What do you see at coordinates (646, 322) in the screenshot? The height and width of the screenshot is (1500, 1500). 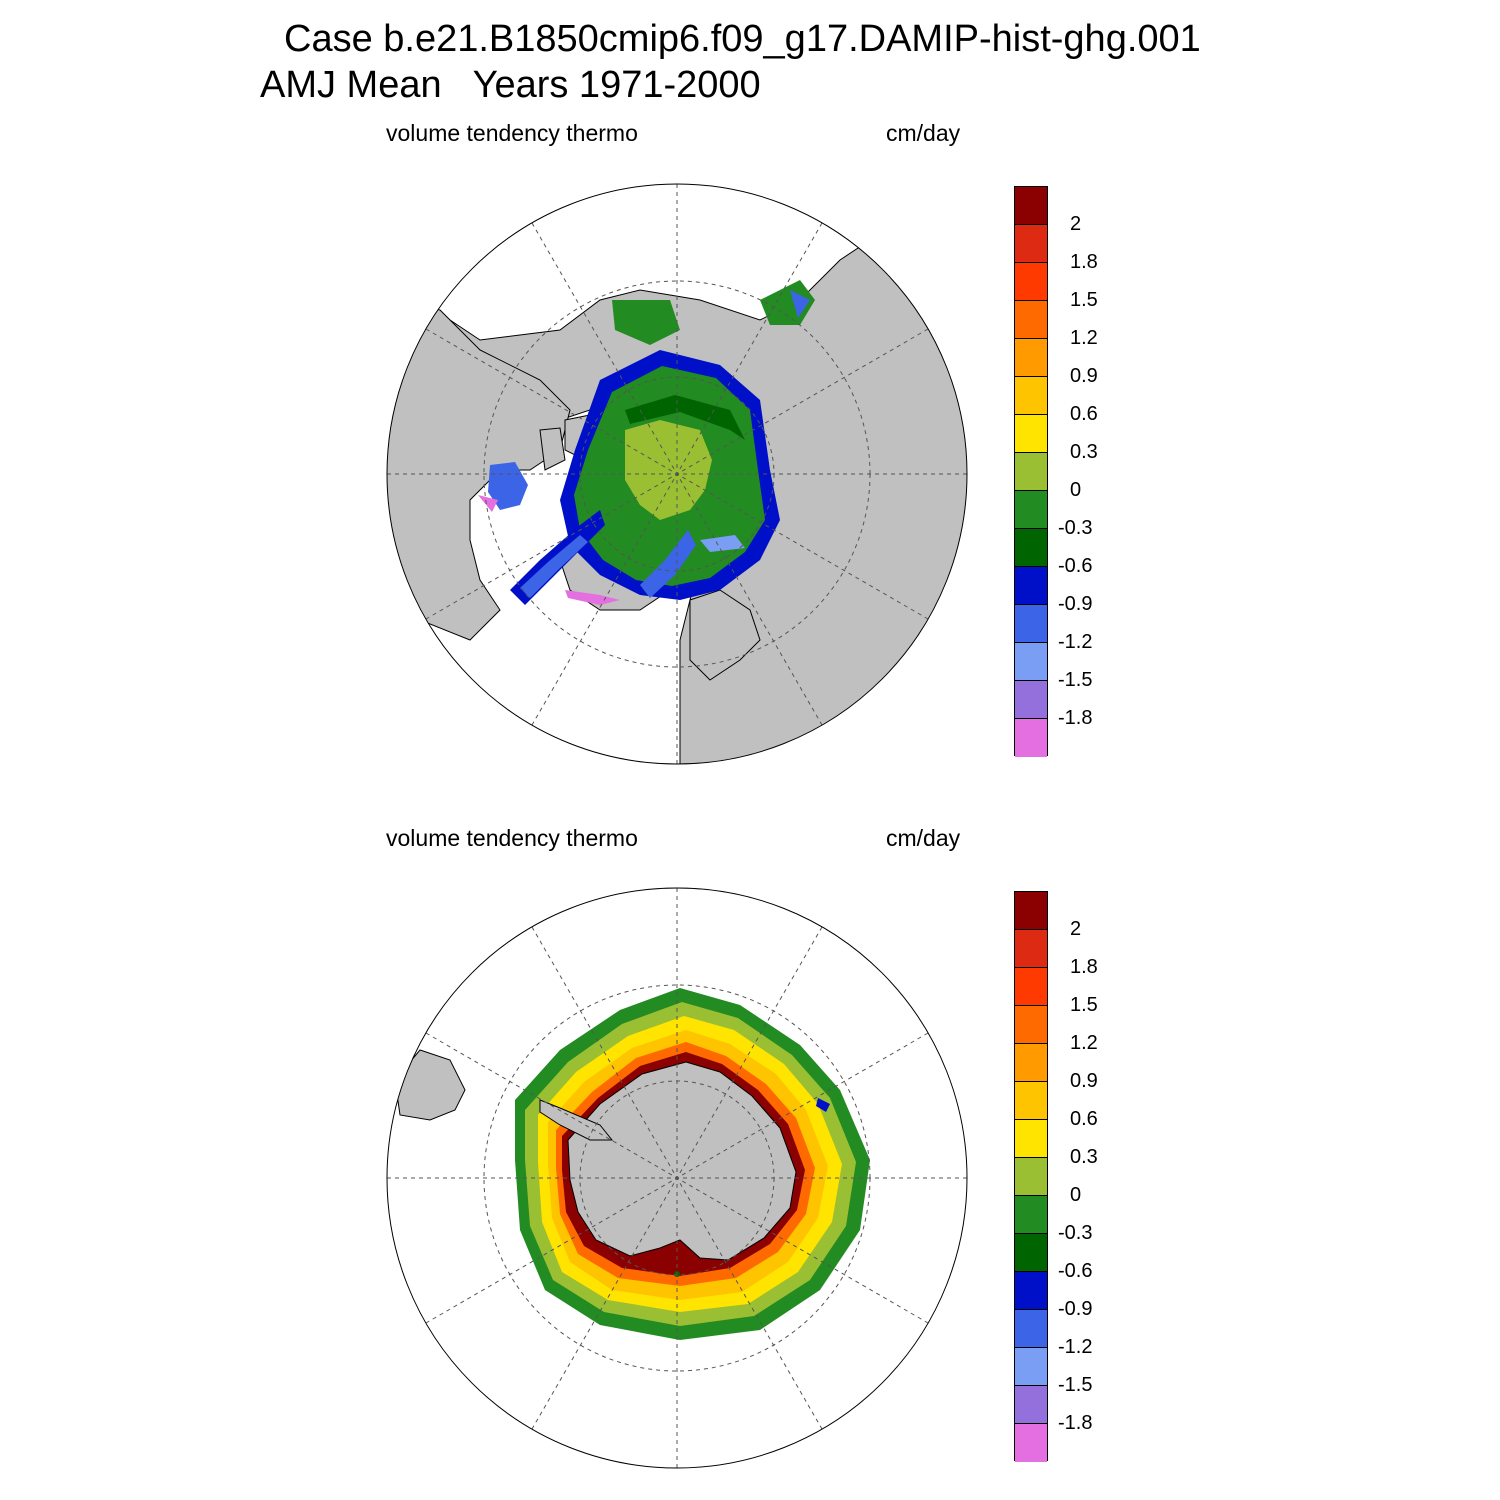 I see `okhotsk-ice` at bounding box center [646, 322].